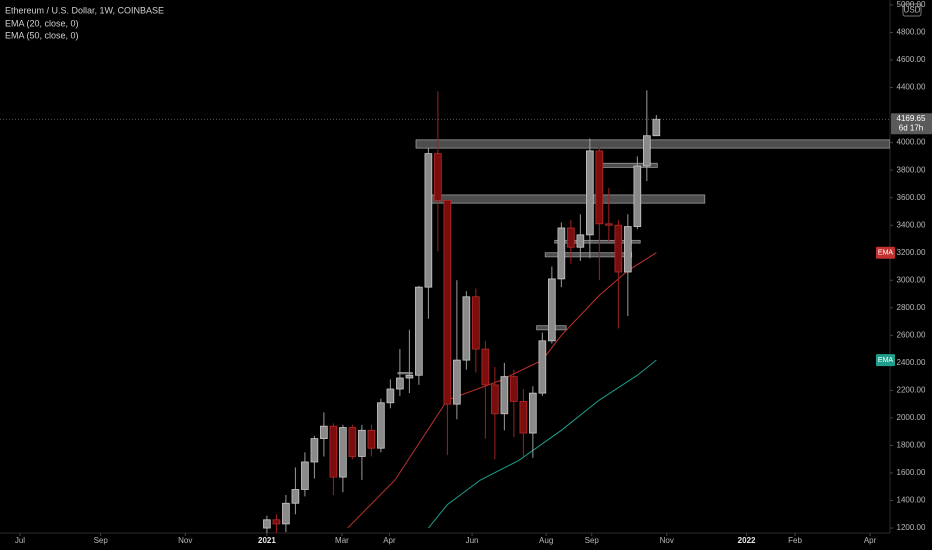 The image size is (932, 550). What do you see at coordinates (911, 307) in the screenshot?
I see `y-tick-label: 2800.00` at bounding box center [911, 307].